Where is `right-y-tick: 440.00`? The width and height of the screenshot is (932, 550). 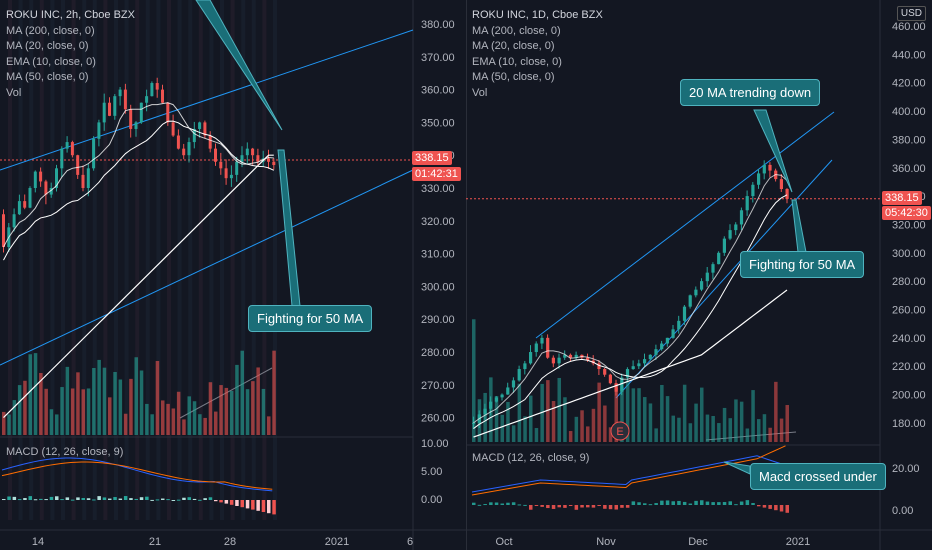 right-y-tick: 440.00 is located at coordinates (909, 55).